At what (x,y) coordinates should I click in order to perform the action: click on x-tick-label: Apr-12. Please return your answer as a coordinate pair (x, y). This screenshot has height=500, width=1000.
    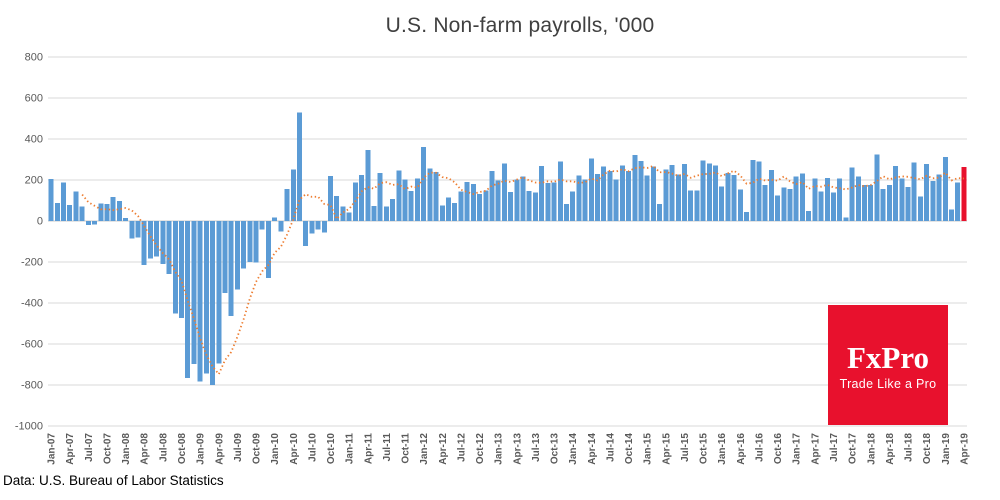
    Looking at the image, I should click on (443, 449).